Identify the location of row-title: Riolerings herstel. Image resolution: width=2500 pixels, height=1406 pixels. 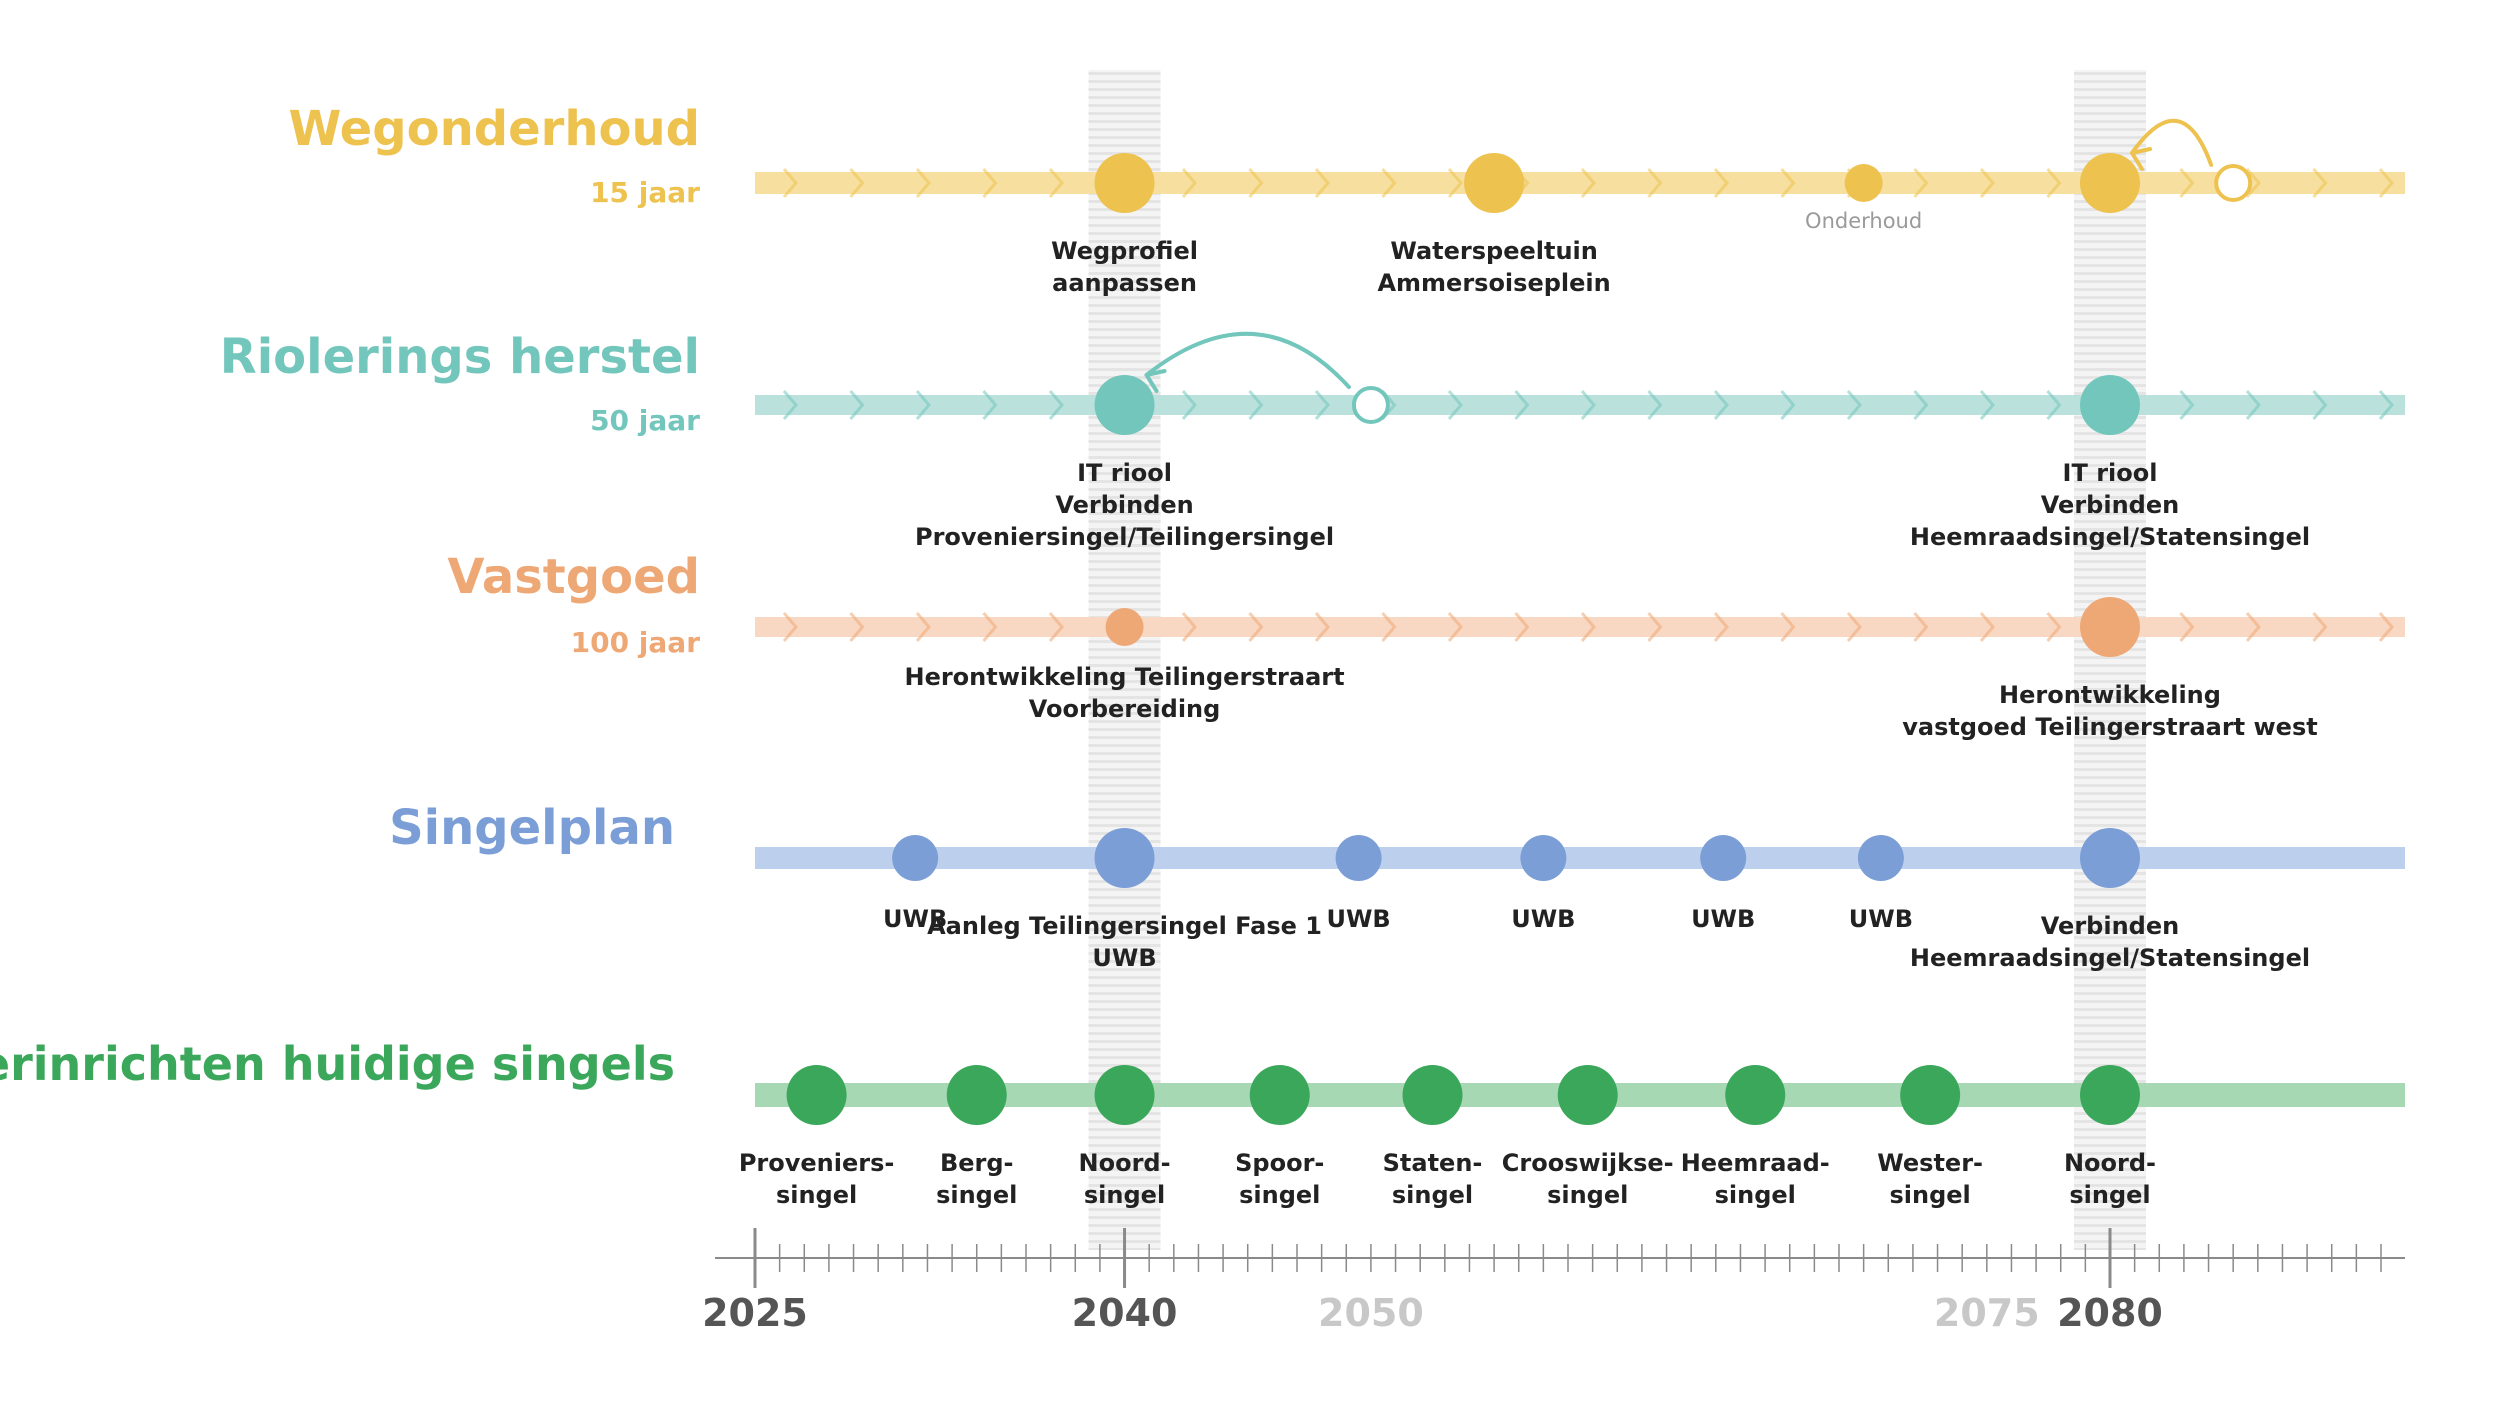
(460, 357).